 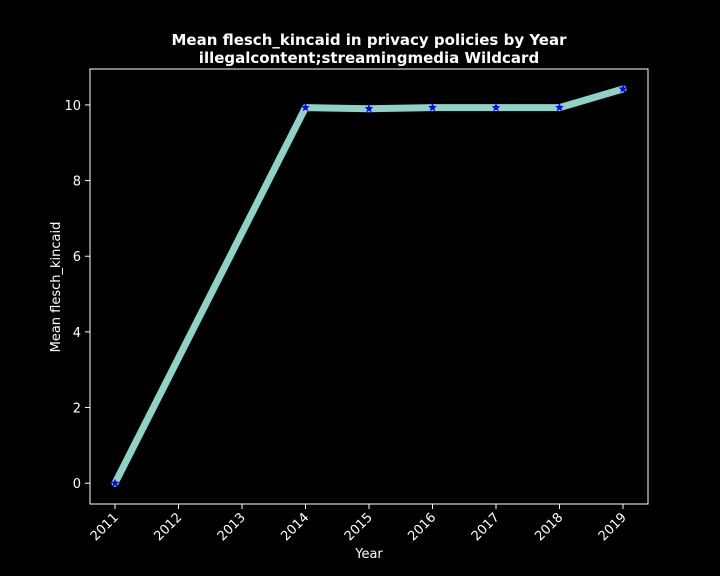 What do you see at coordinates (77, 257) in the screenshot?
I see `y-tick-label: 6` at bounding box center [77, 257].